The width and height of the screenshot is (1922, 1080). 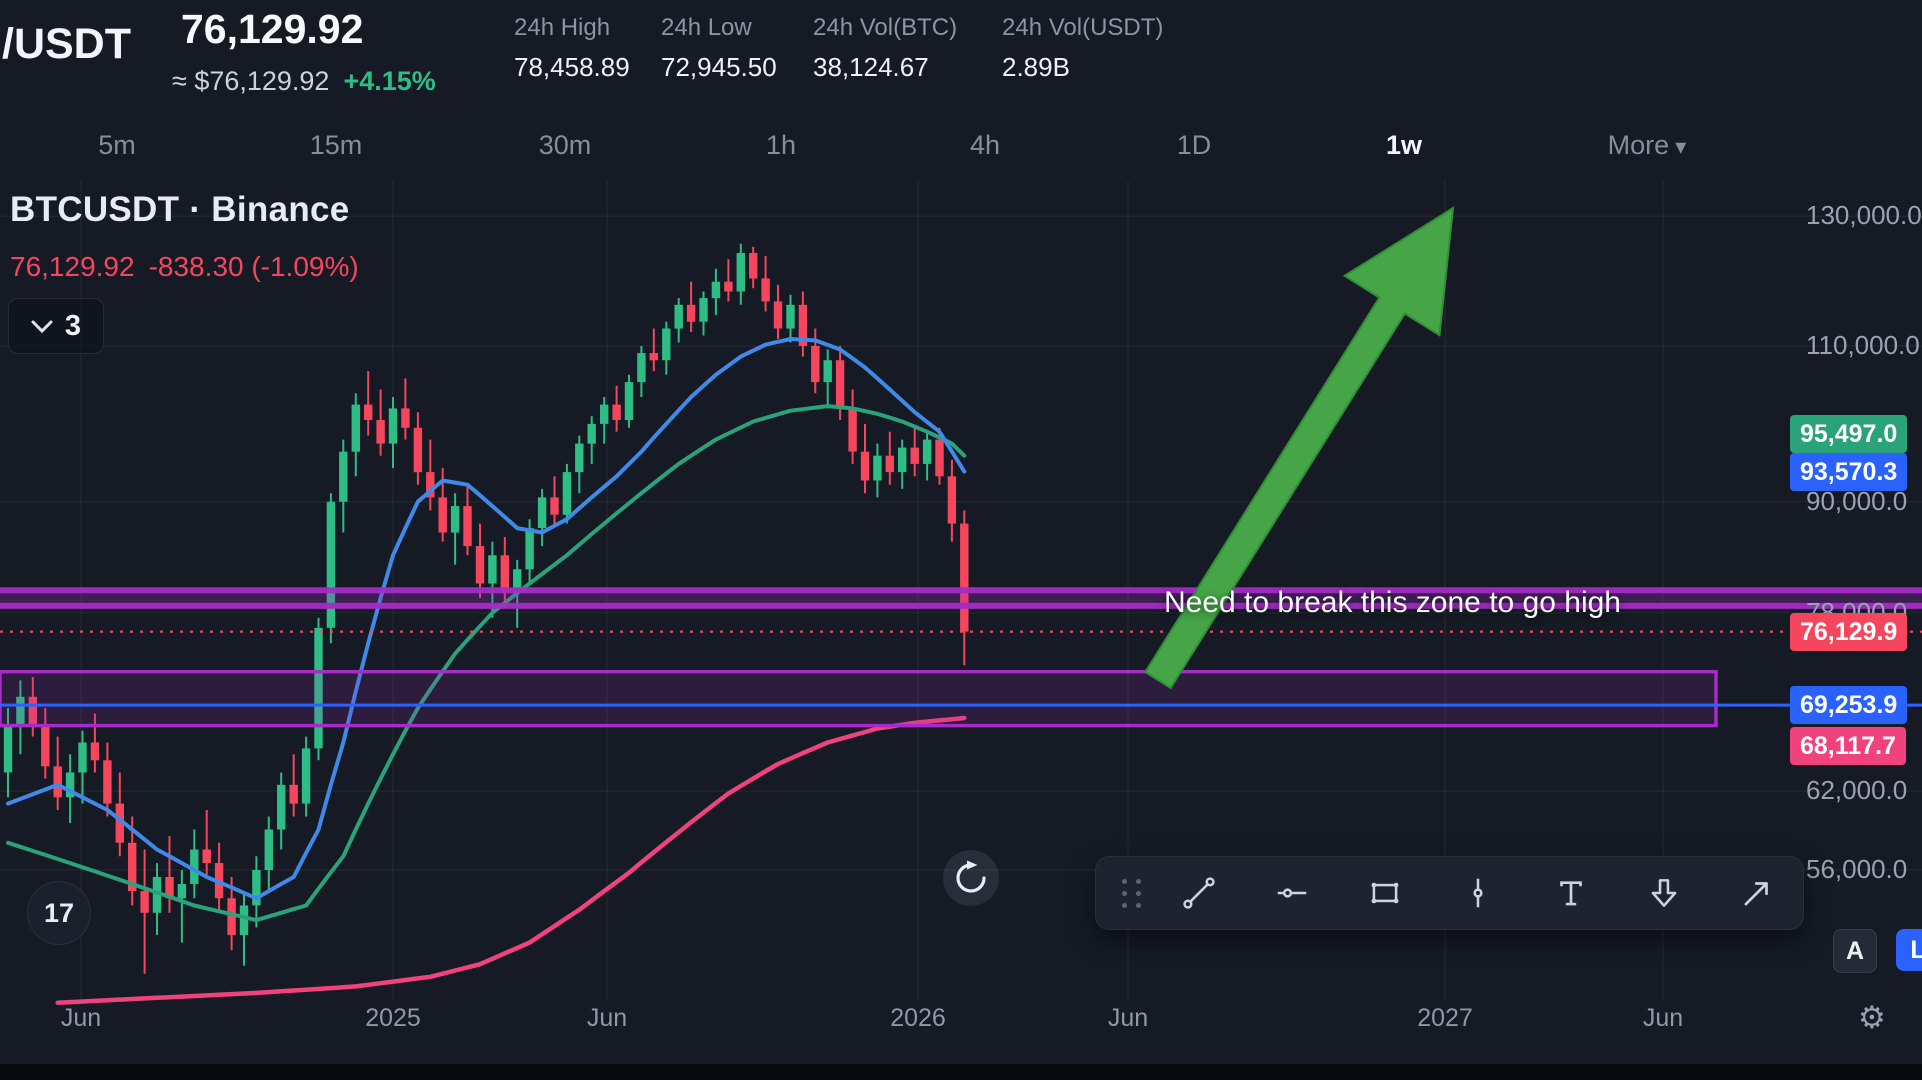 What do you see at coordinates (1855, 951) in the screenshot?
I see `auto-scale-button: A` at bounding box center [1855, 951].